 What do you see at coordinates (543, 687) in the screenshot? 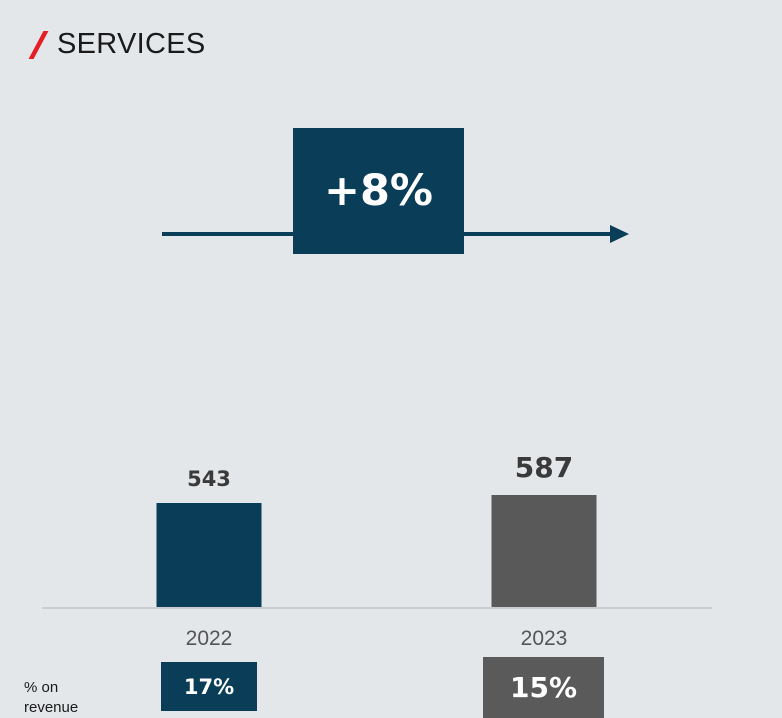
I see `revenue-share-2023: 15%` at bounding box center [543, 687].